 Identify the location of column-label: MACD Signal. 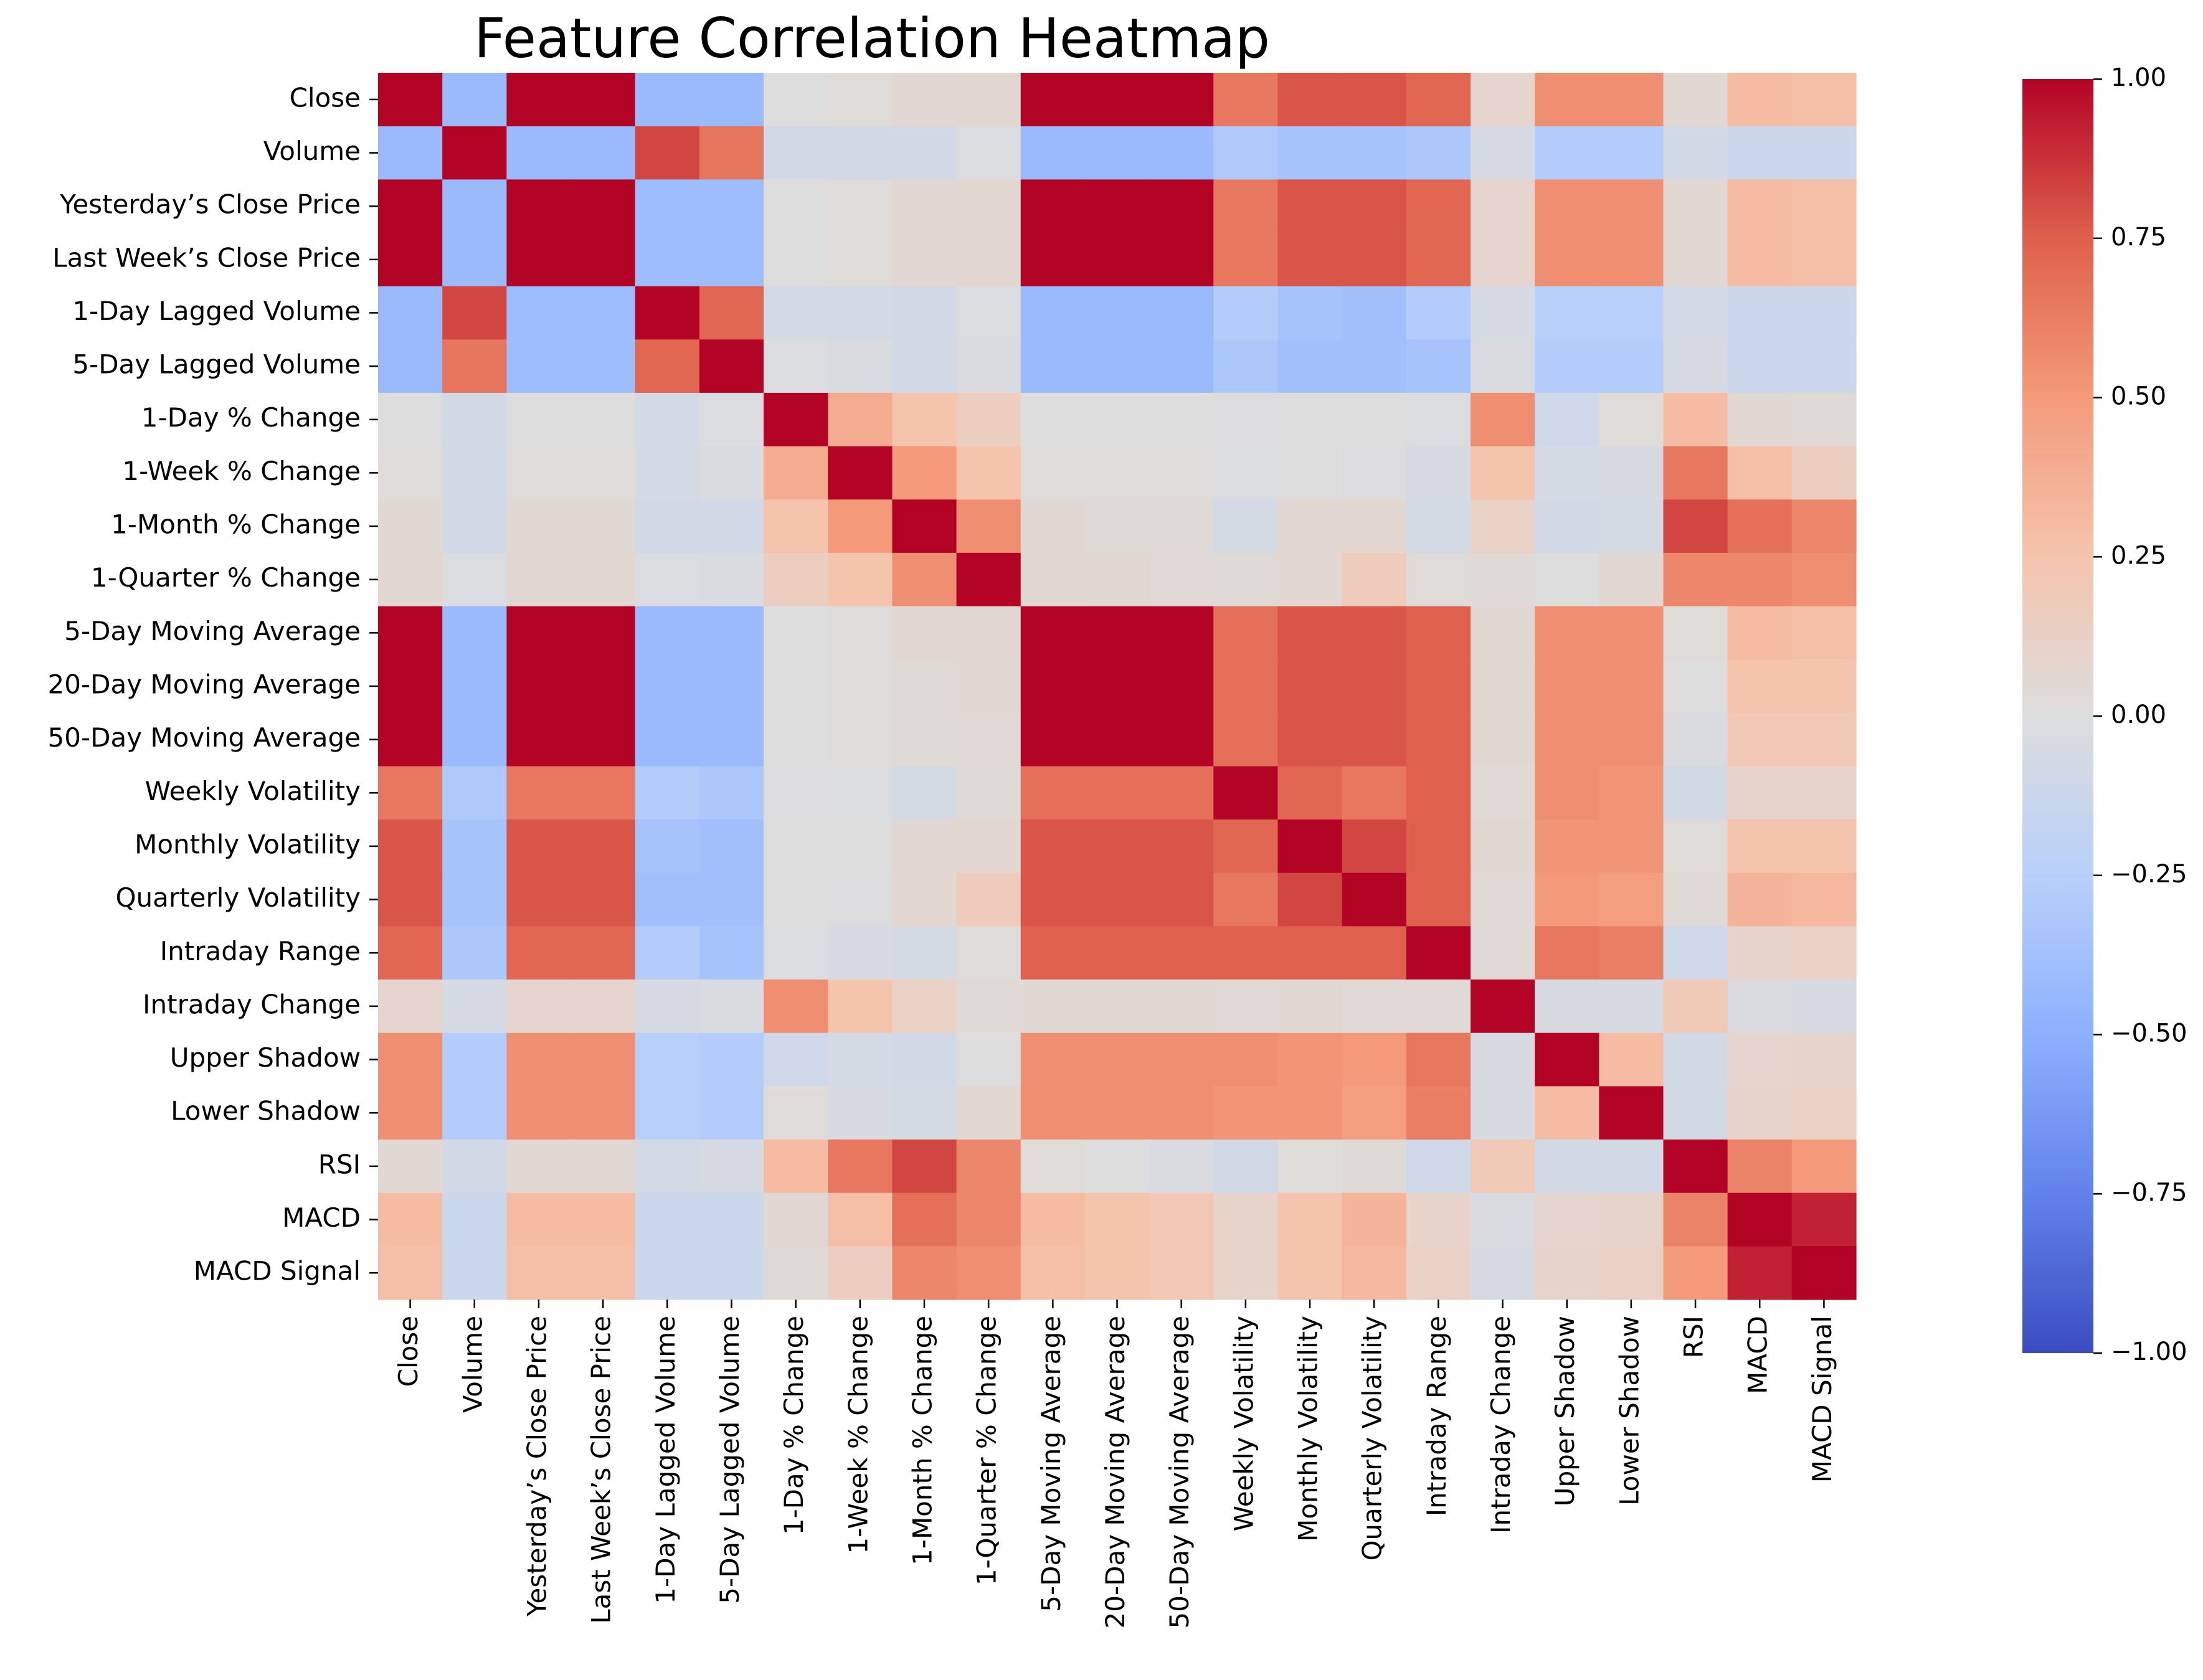
(1822, 1399).